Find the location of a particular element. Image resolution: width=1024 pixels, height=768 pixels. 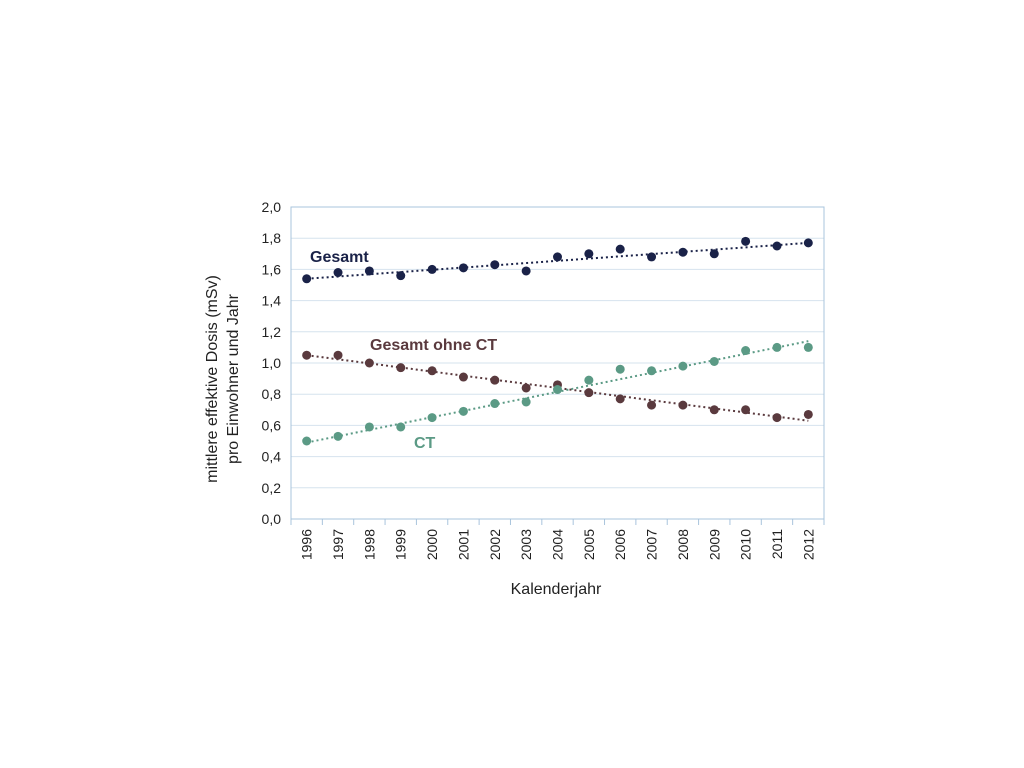

y-tick-label: 0,4 is located at coordinates (272, 457).